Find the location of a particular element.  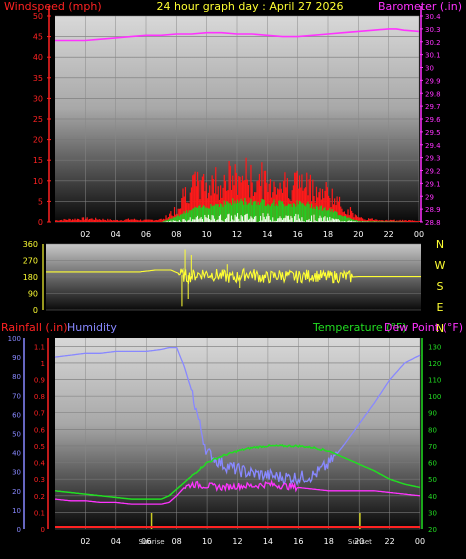

rainfall-tick-label: 0.9 is located at coordinates (39, 381).